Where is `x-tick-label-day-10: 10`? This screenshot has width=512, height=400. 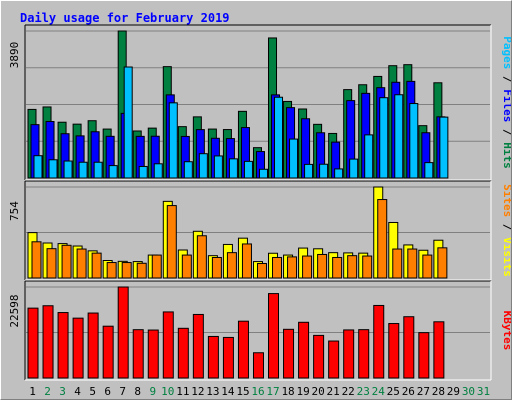 x-tick-label-day-10: 10 is located at coordinates (167, 391).